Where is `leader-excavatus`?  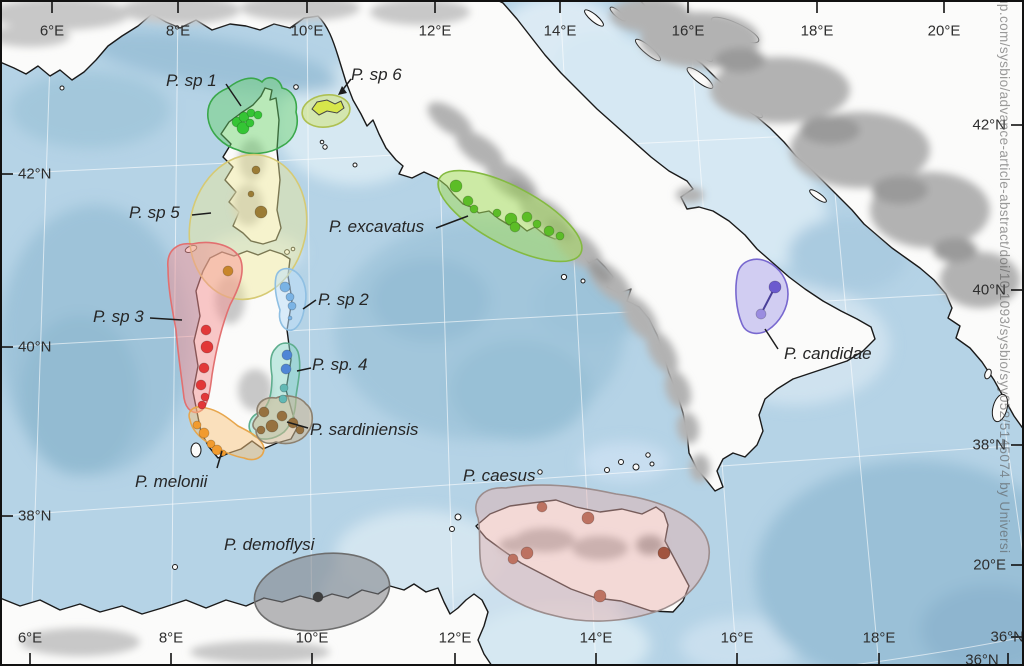
leader-excavatus is located at coordinates (452, 222).